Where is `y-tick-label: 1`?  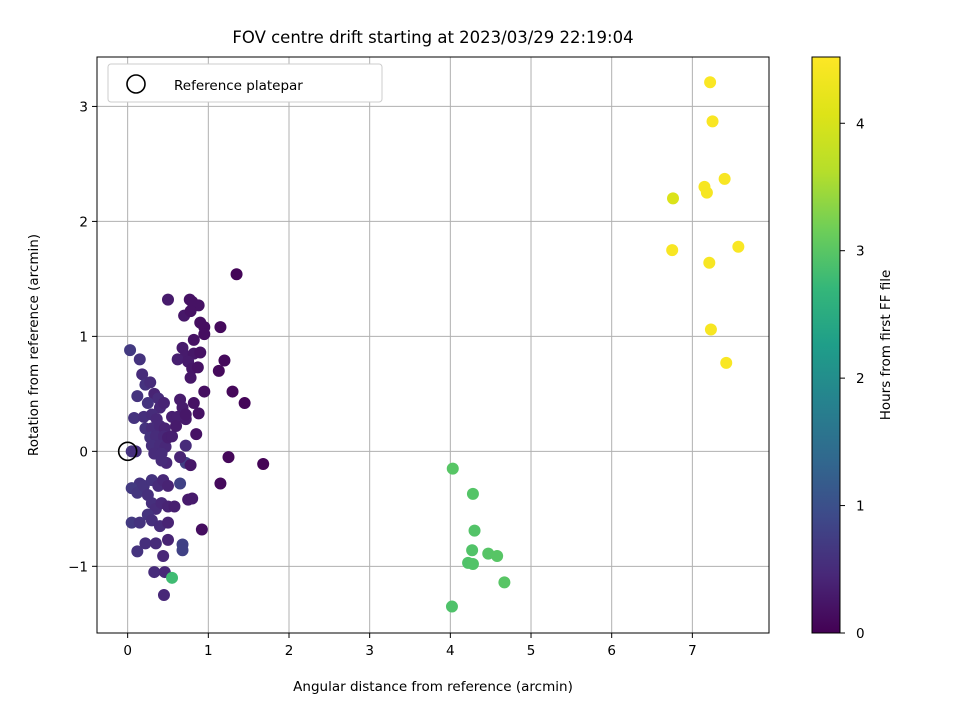
y-tick-label: 1 is located at coordinates (83, 337).